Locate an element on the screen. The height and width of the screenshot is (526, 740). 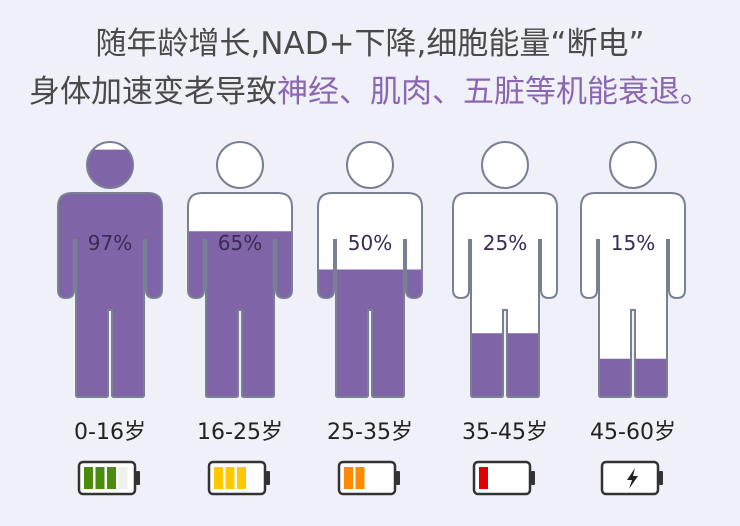
body is located at coordinates (633, 295).